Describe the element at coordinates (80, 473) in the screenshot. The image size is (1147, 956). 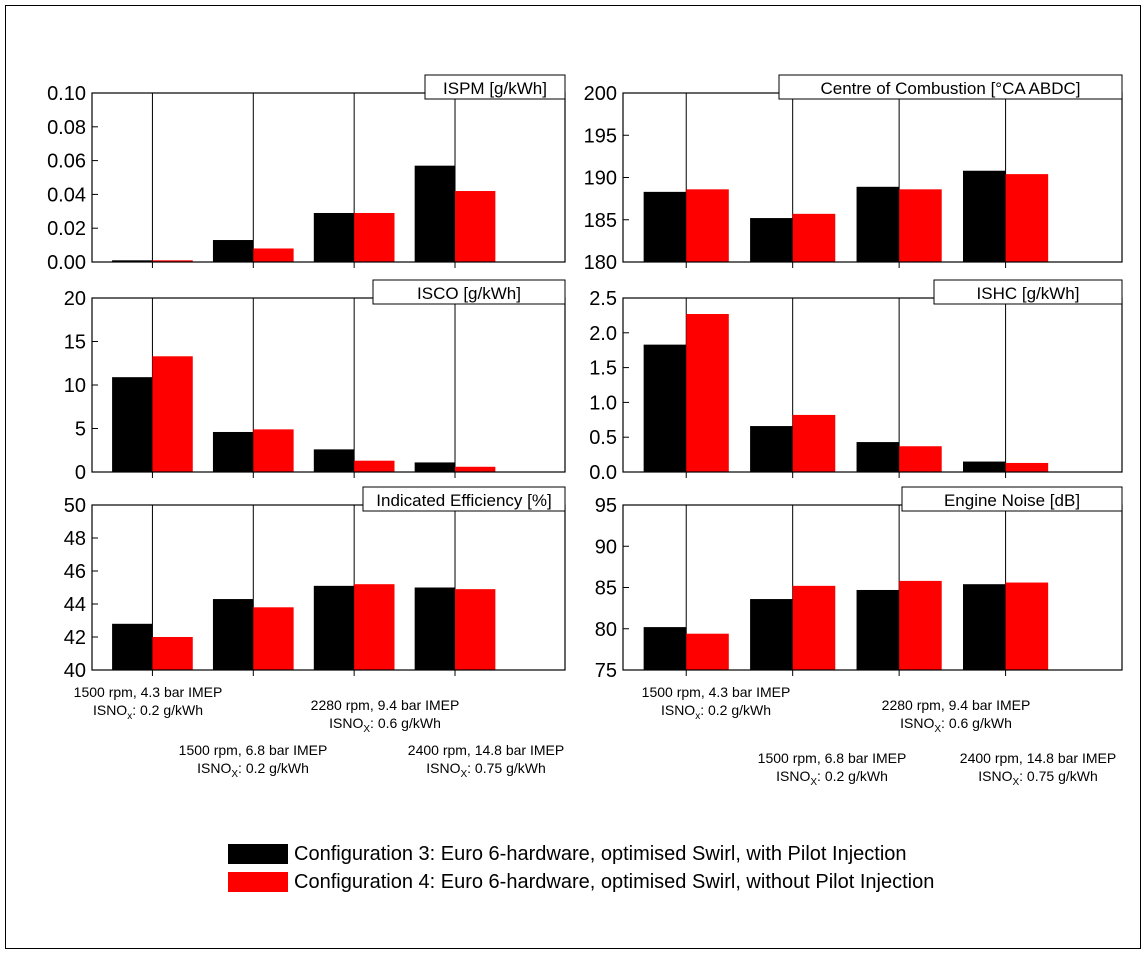
I see `y-tick-label: 0` at that location.